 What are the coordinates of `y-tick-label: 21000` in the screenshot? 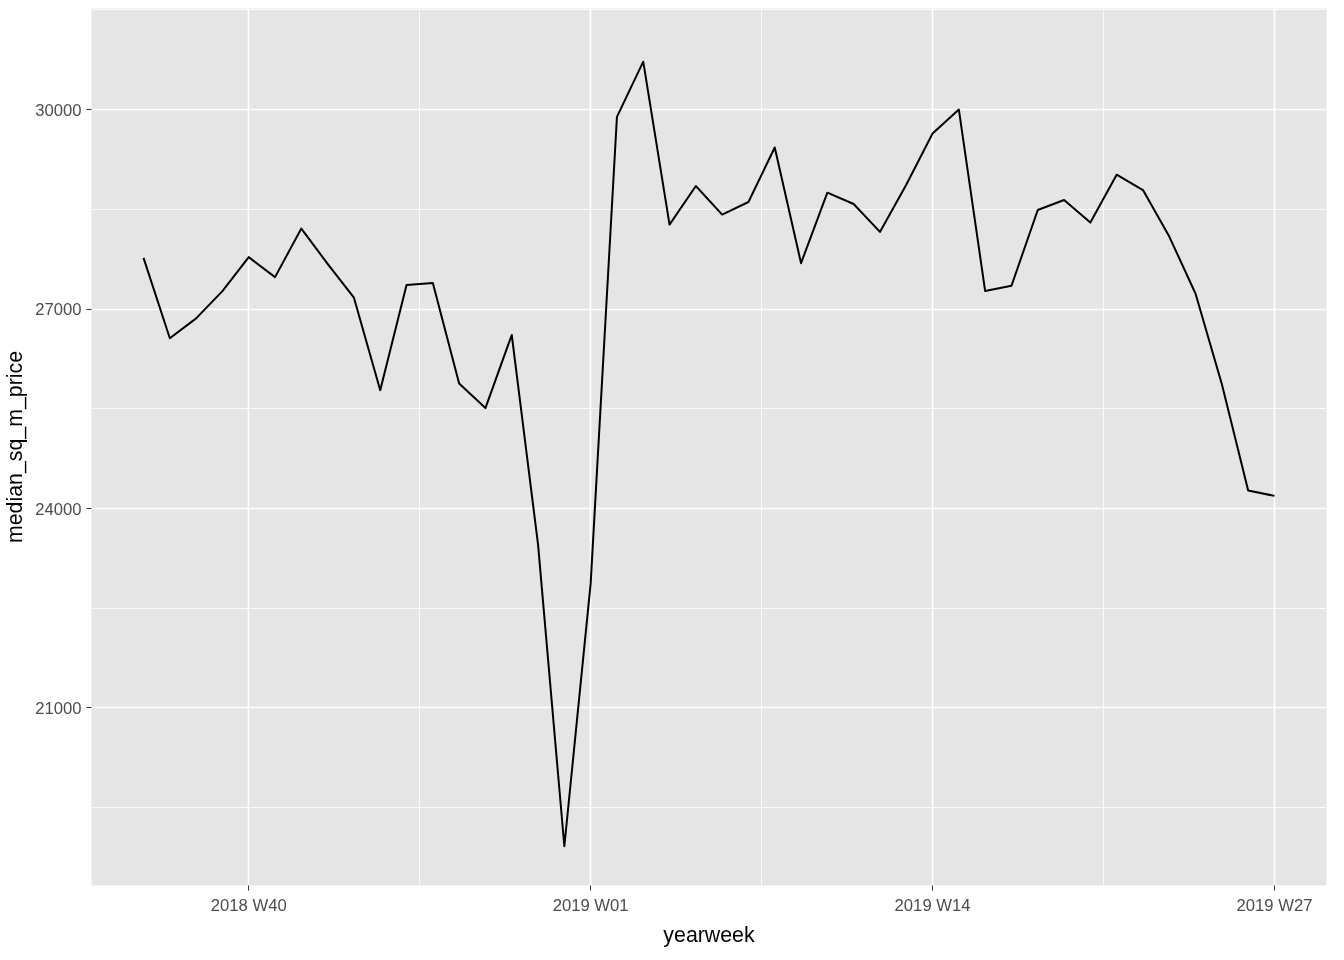 It's located at (58, 708).